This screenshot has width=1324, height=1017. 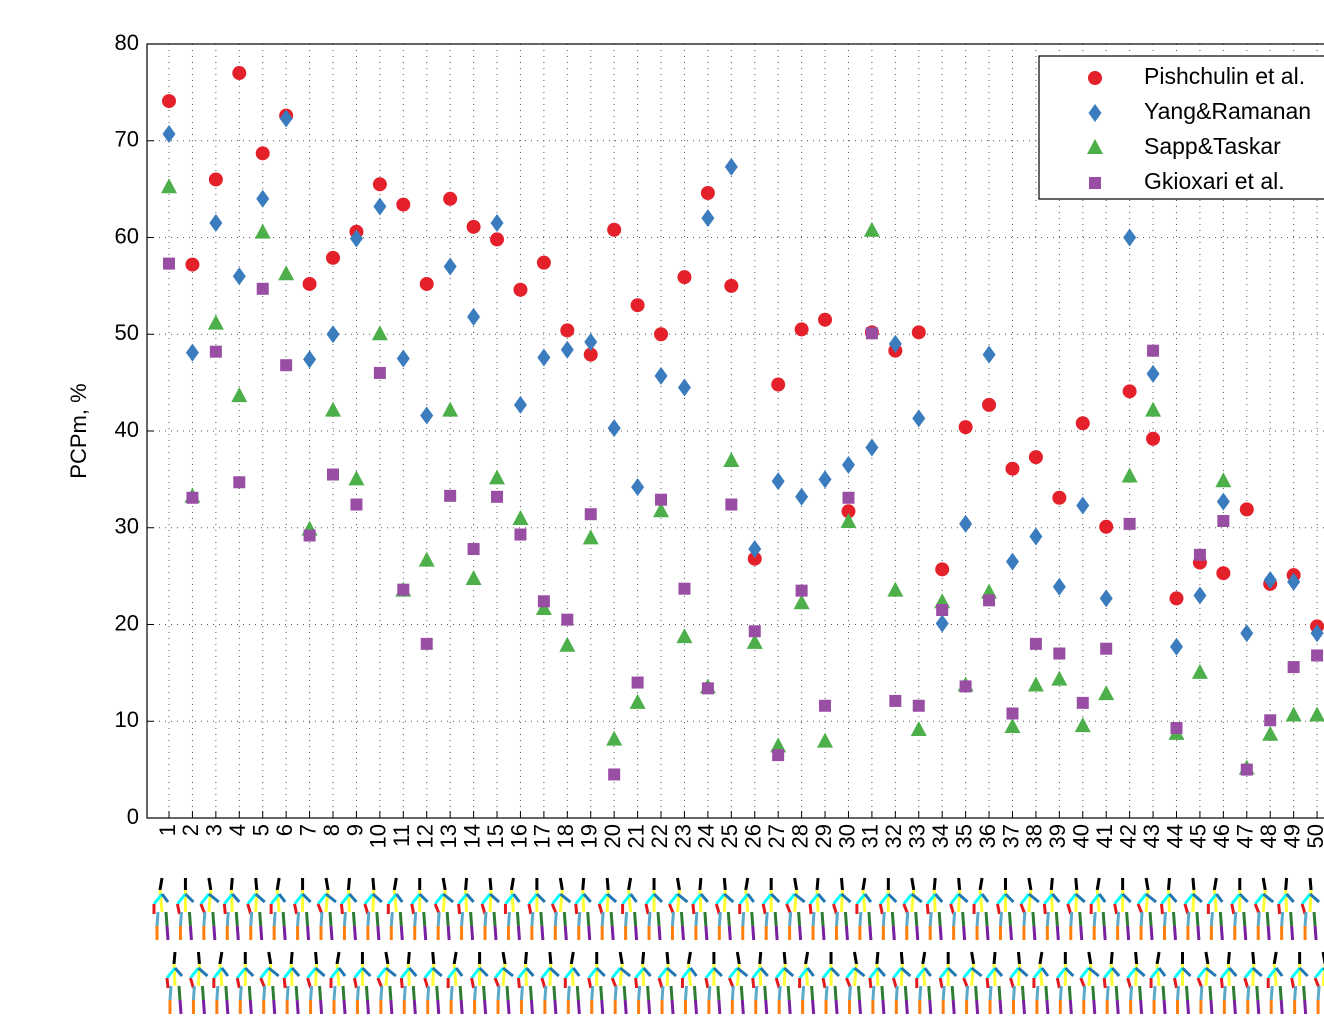 What do you see at coordinates (753, 836) in the screenshot?
I see `x-tick-label: 26` at bounding box center [753, 836].